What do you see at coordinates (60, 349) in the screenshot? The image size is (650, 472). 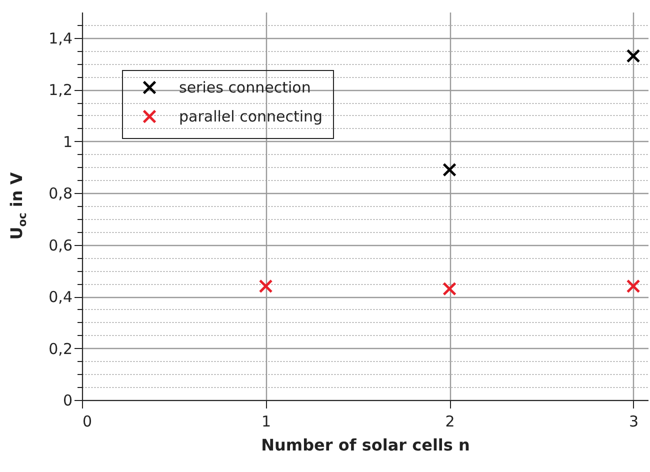 I see `y-tick-label: 0,2` at bounding box center [60, 349].